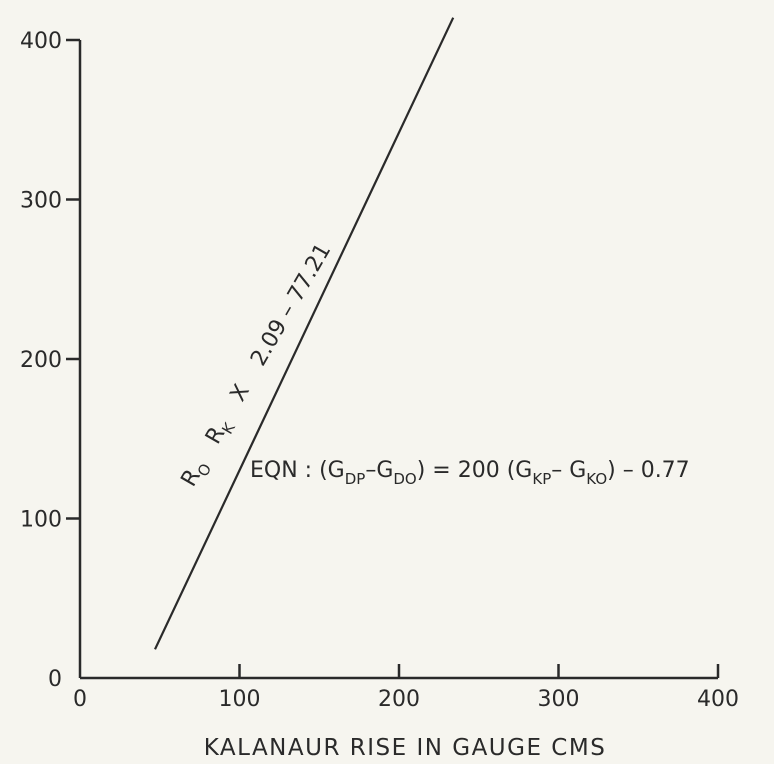 This screenshot has width=774, height=764. What do you see at coordinates (240, 699) in the screenshot?
I see `x-tick-label: 100` at bounding box center [240, 699].